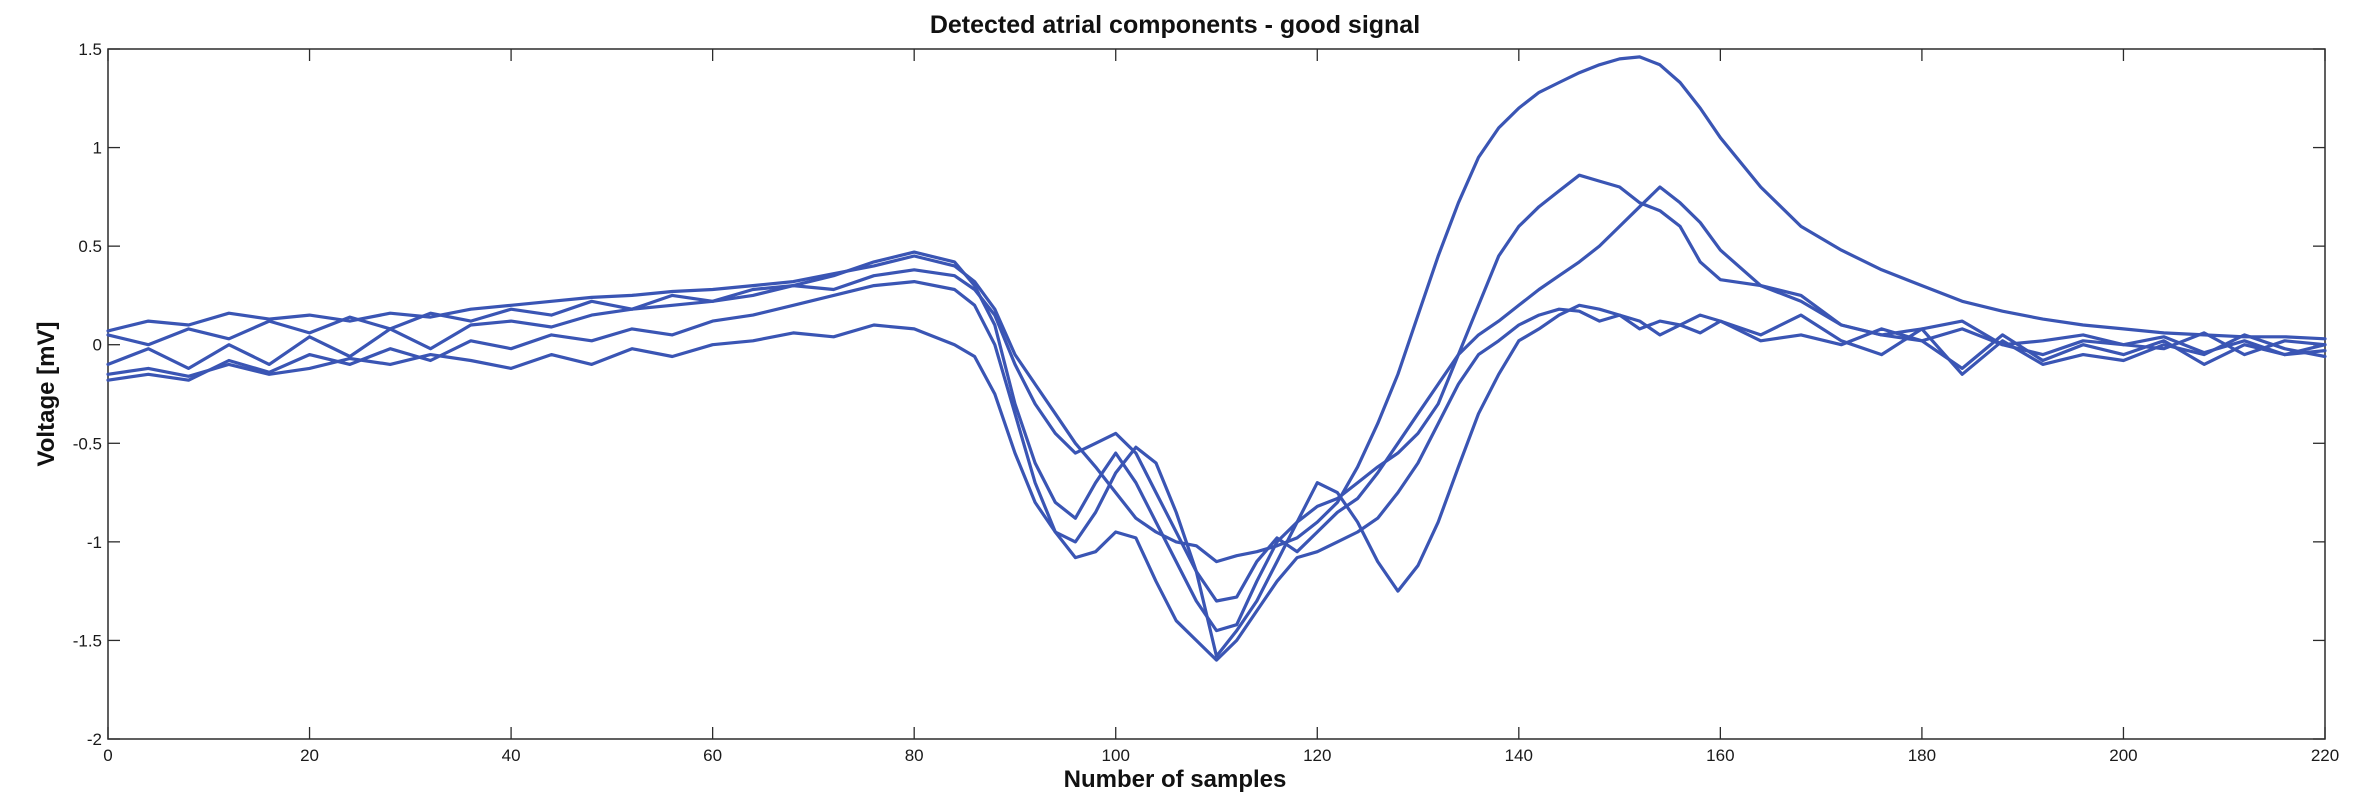 The height and width of the screenshot is (800, 2363). I want to click on x-tick-label: 40, so click(511, 755).